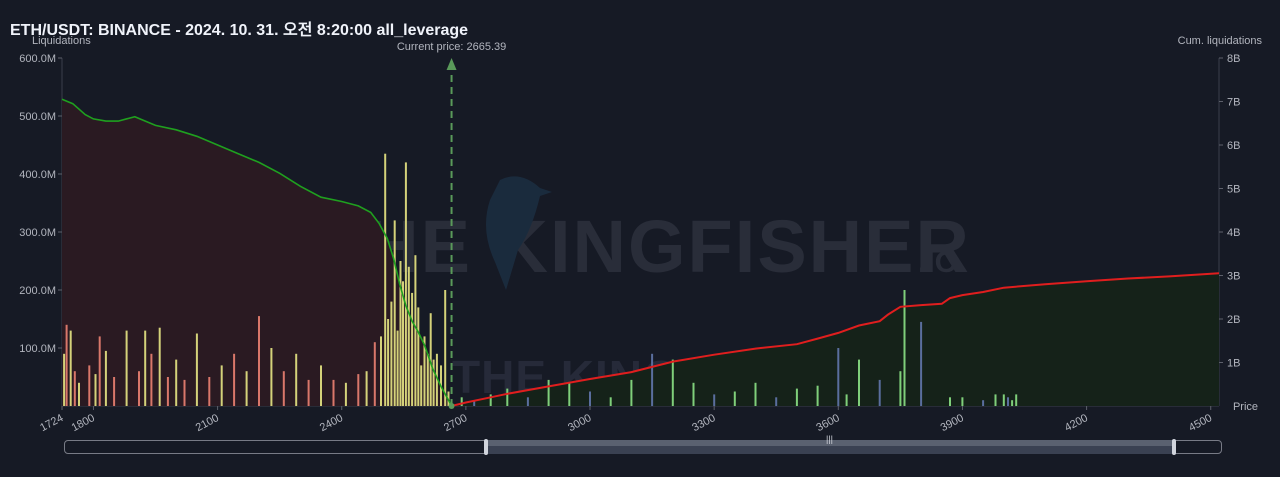 The width and height of the screenshot is (1280, 477). Describe the element at coordinates (1245, 407) in the screenshot. I see `x-axis-title: Price` at that location.